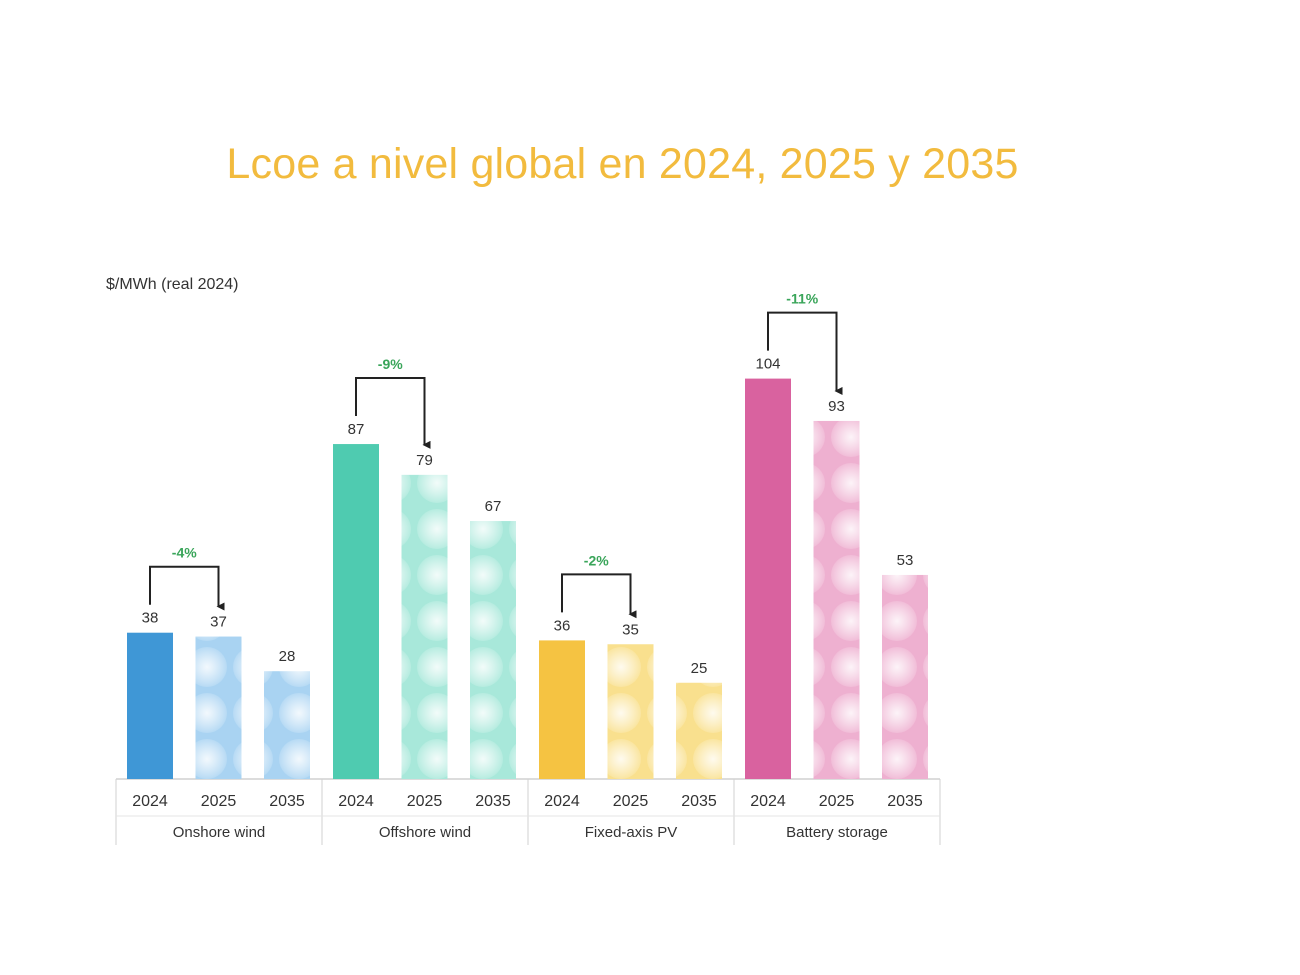  Describe the element at coordinates (218, 707) in the screenshot. I see `bar-onshore-wind-2025` at that location.